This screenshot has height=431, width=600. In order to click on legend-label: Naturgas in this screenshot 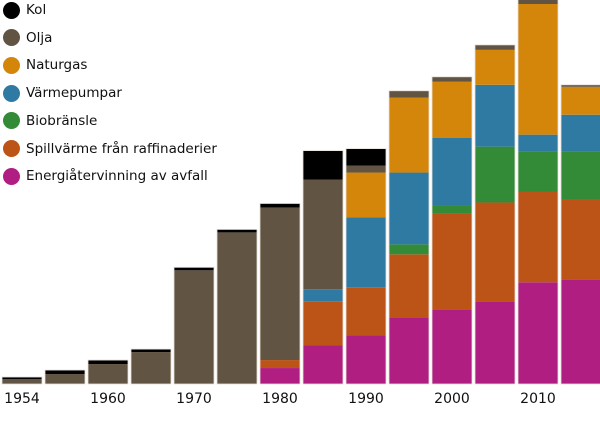, I will do `click(57, 65)`.